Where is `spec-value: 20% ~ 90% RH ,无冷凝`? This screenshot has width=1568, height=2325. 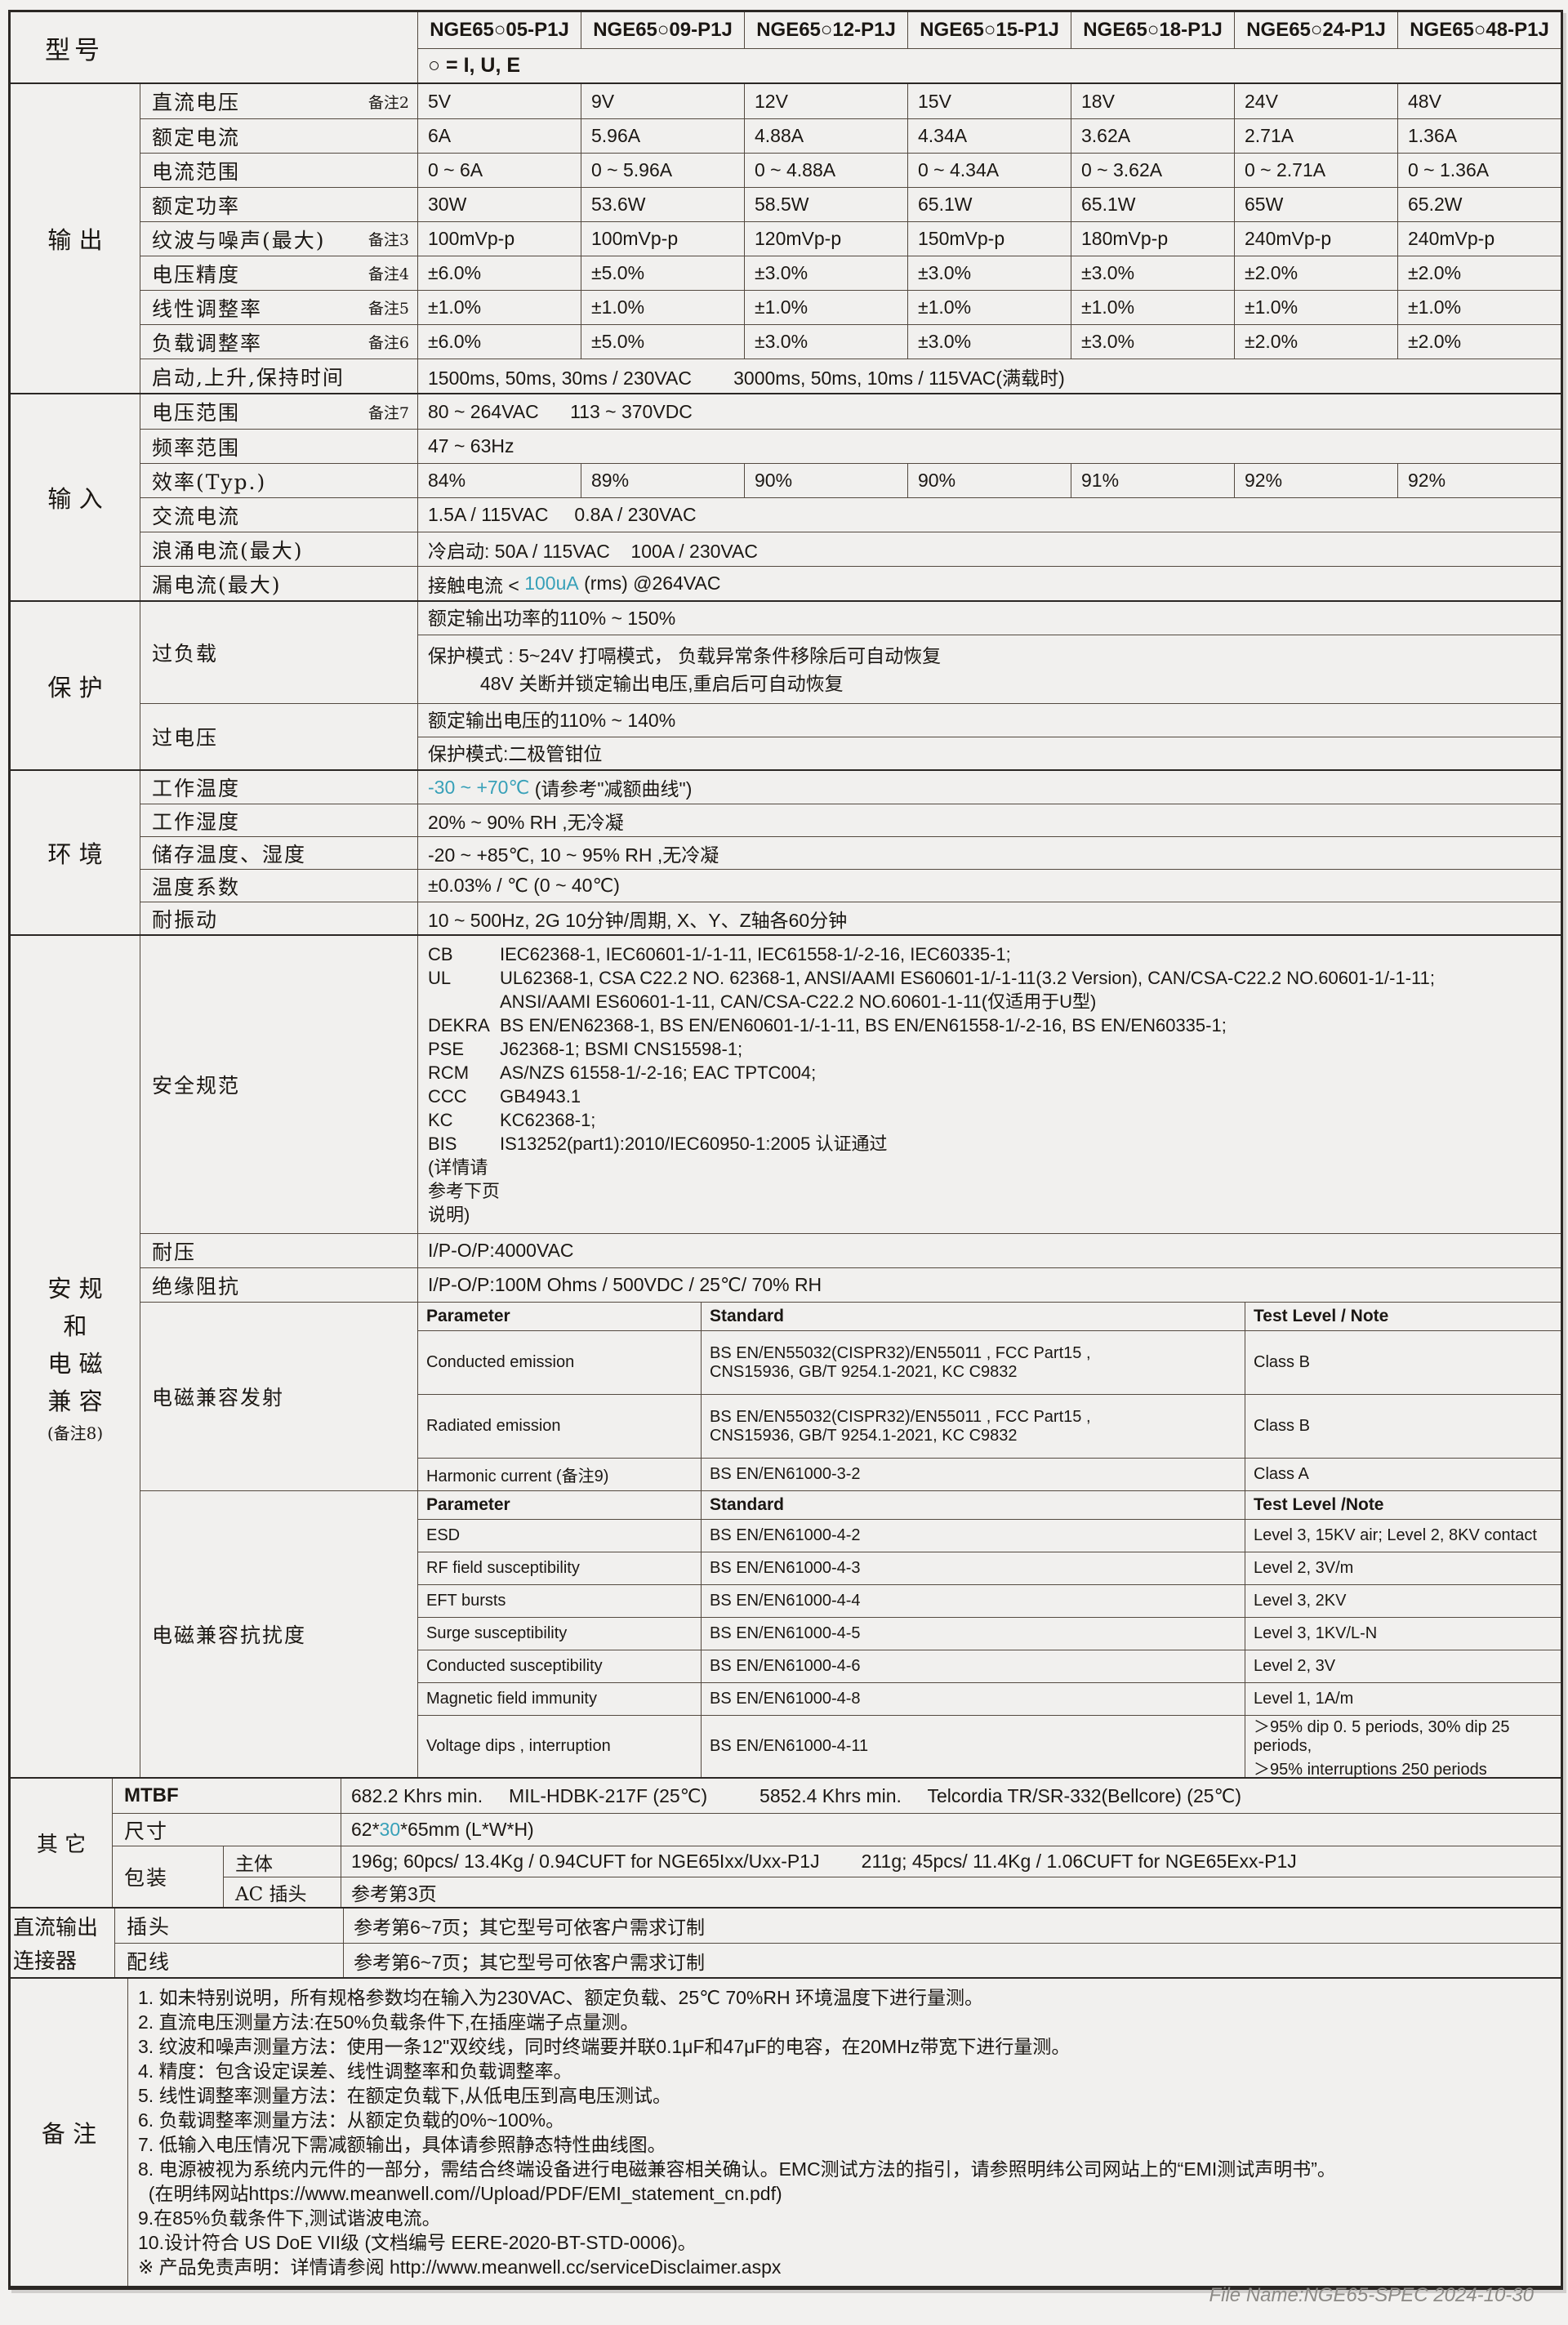 spec-value: 20% ~ 90% RH ,无冷凝 is located at coordinates (526, 822).